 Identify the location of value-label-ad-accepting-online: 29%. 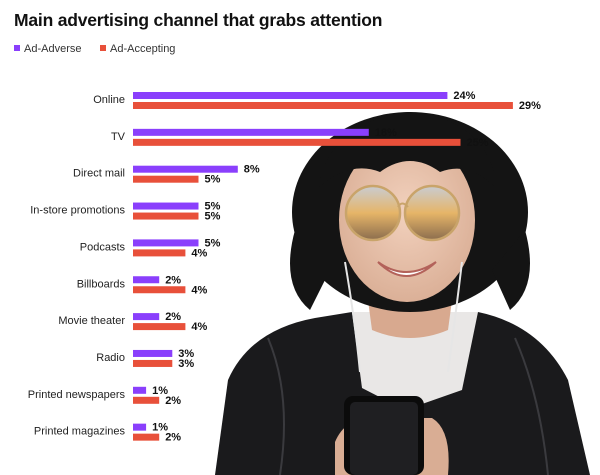
(530, 106).